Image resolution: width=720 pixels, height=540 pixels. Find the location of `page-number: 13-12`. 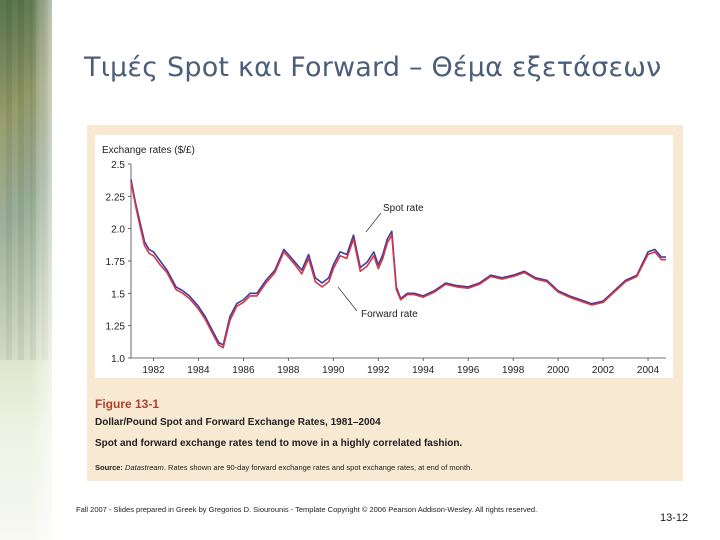

page-number: 13-12 is located at coordinates (674, 518).